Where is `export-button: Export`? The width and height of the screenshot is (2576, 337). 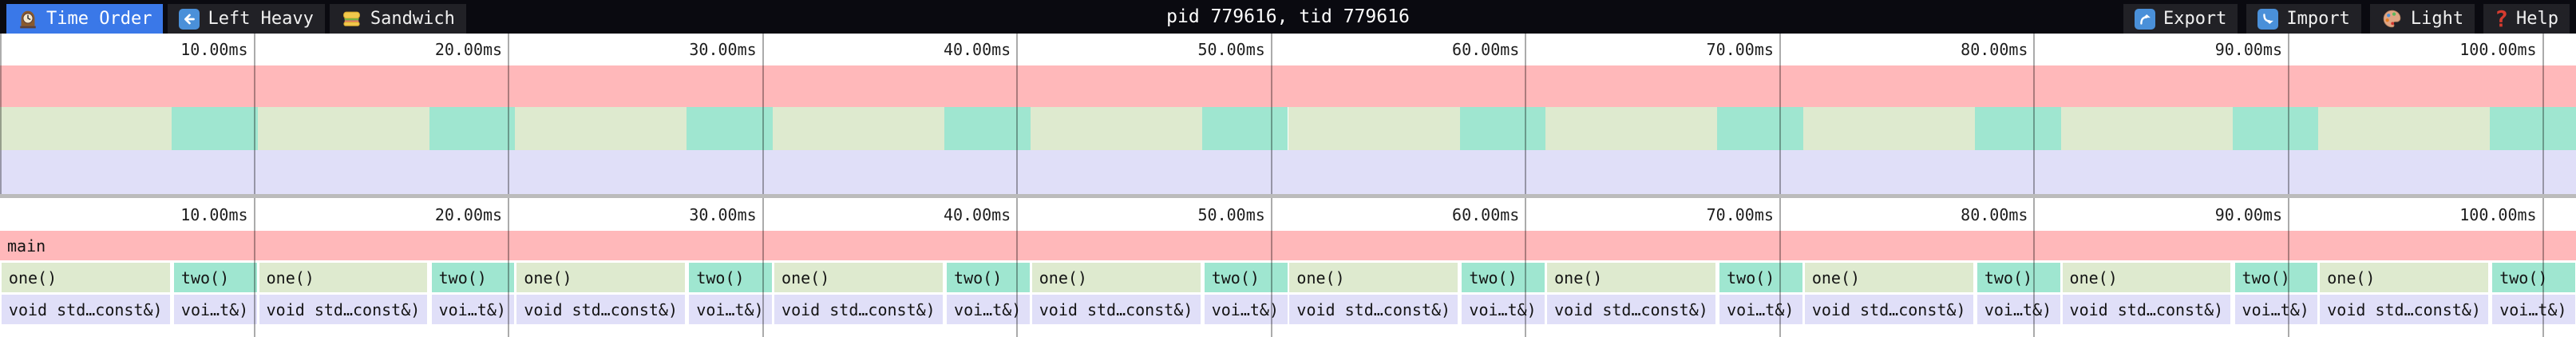 export-button: Export is located at coordinates (2180, 19).